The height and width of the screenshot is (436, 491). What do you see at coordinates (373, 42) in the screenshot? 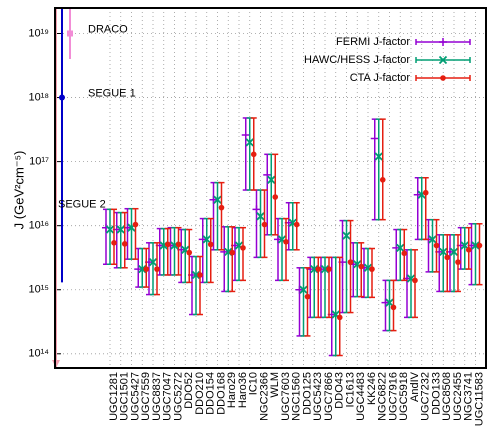
I see `legend-label: FERMI J-factor` at bounding box center [373, 42].